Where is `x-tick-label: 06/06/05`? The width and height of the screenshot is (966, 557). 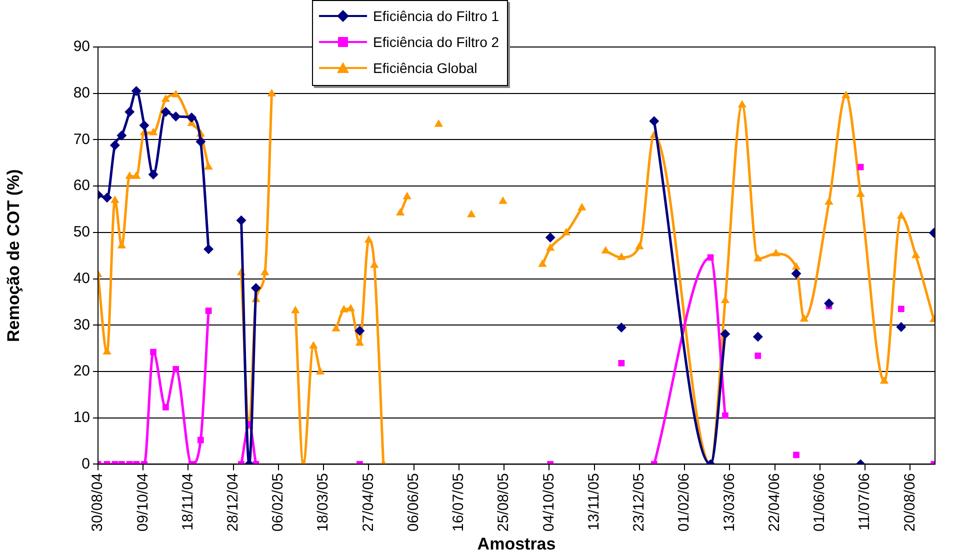 x-tick-label: 06/06/05 is located at coordinates (413, 502).